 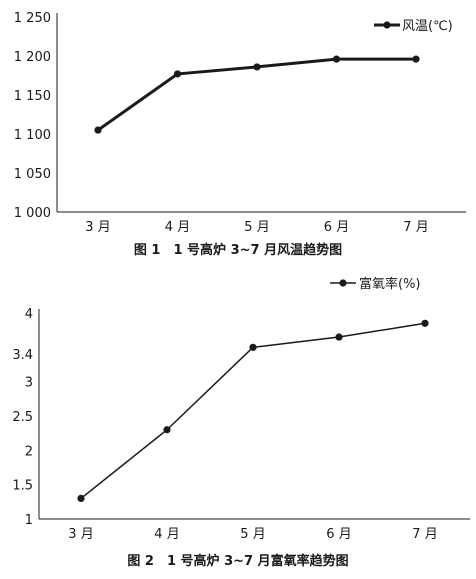 What do you see at coordinates (22, 355) in the screenshot?
I see `chart-2-y-tick-label: 3.4` at bounding box center [22, 355].